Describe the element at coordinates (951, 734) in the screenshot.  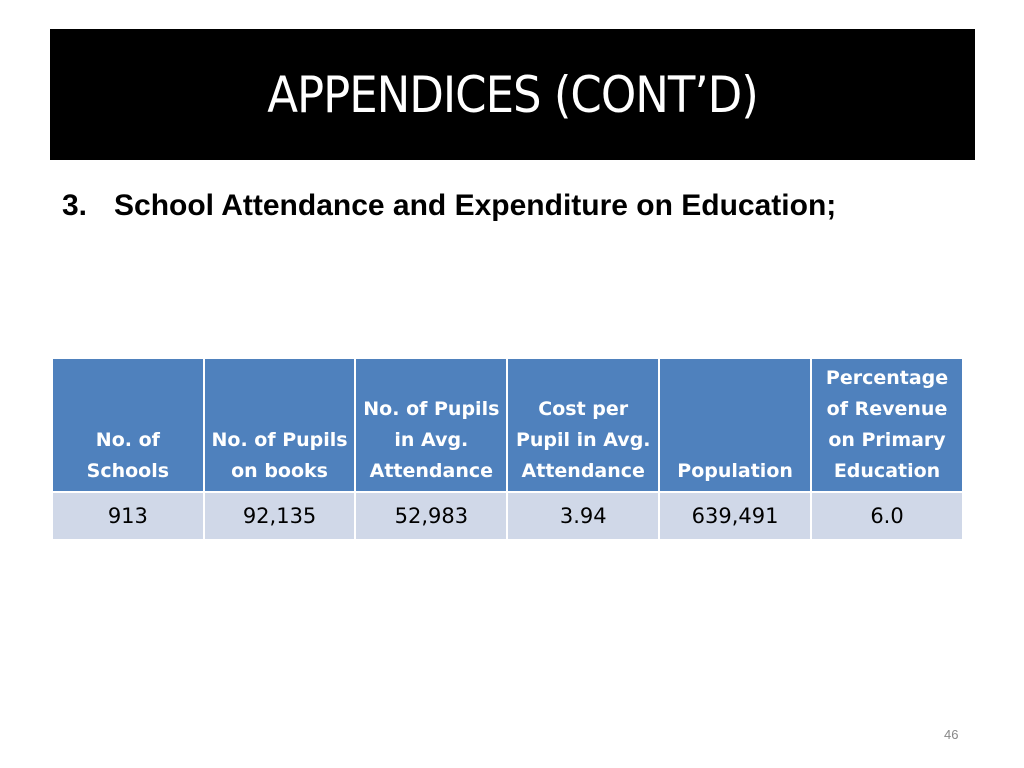
I see `page-number: 46` at that location.